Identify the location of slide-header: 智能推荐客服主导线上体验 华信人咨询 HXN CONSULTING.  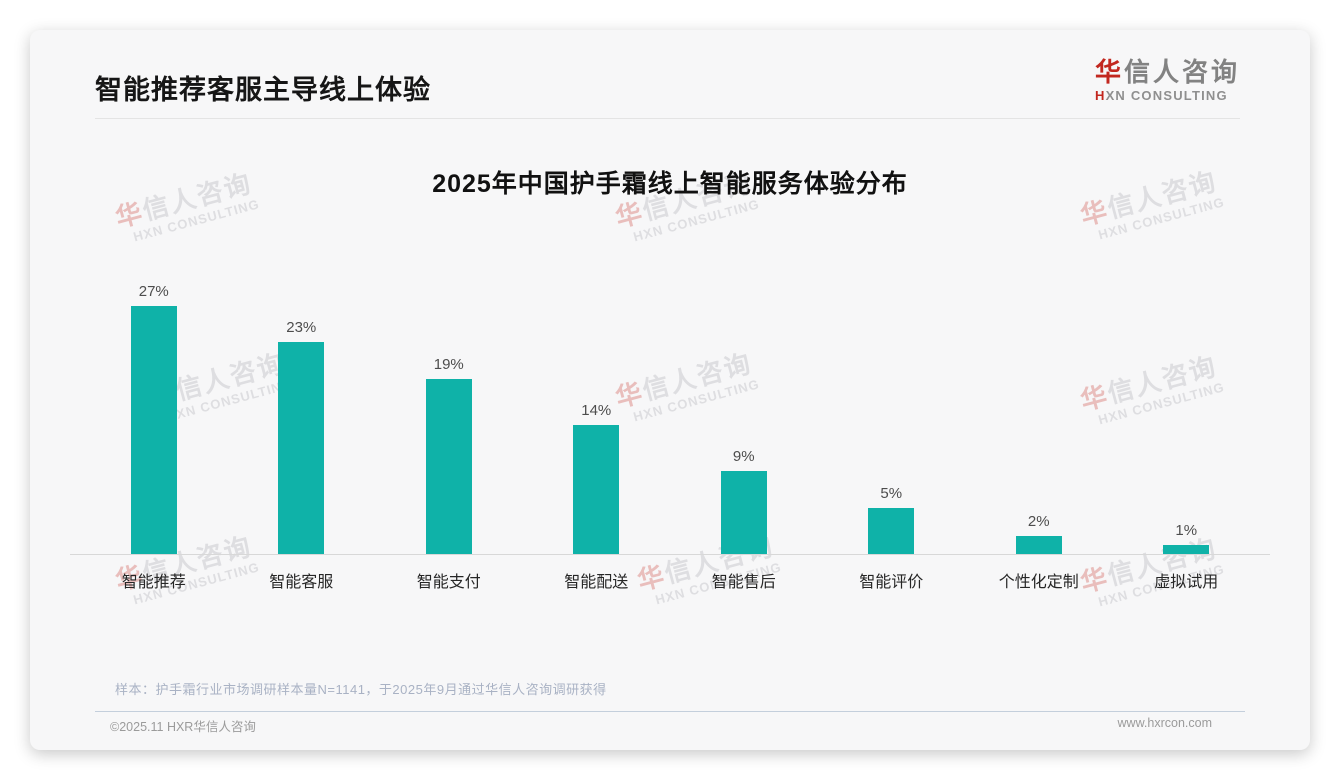
(670, 74).